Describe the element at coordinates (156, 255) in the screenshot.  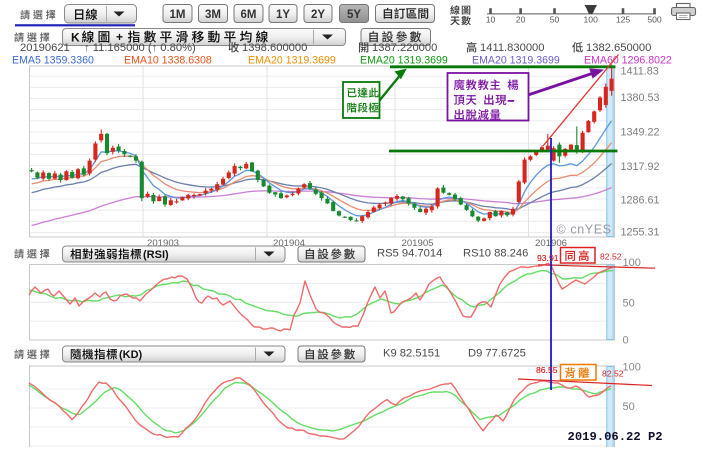
I see `svg-text: (RSI)` at that location.